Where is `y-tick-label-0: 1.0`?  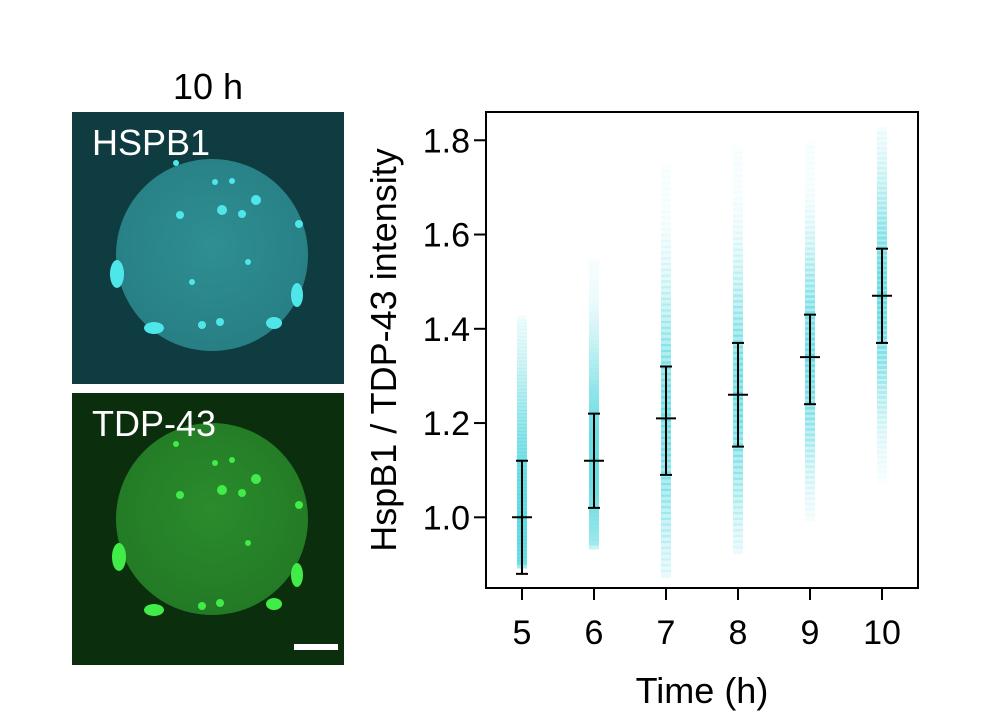
y-tick-label-0: 1.0 is located at coordinates (446, 518).